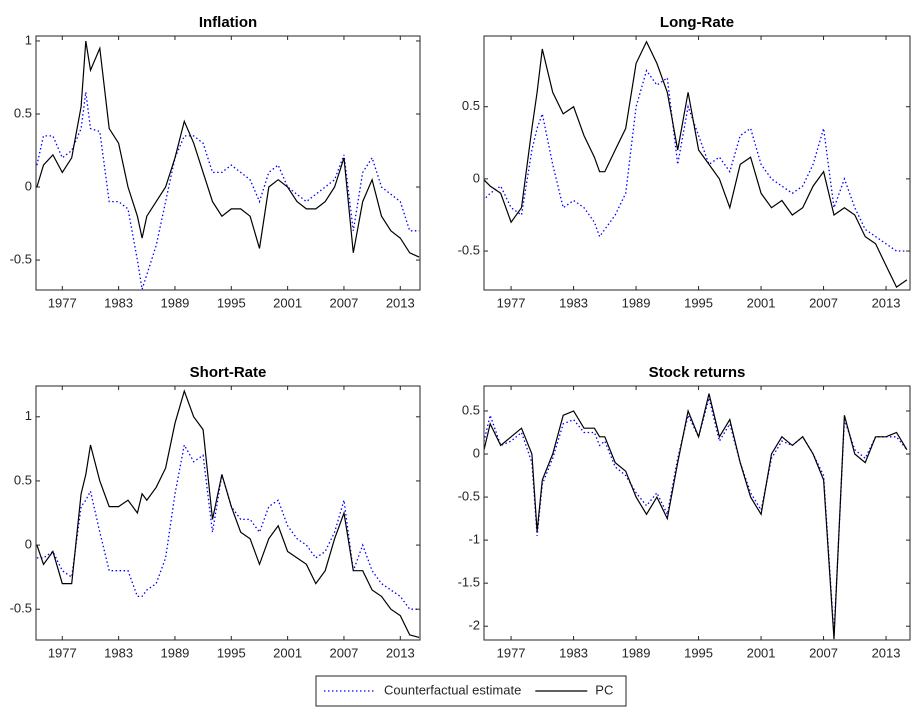  Describe the element at coordinates (228, 22) in the screenshot. I see `subplot-title: Inflation` at that location.